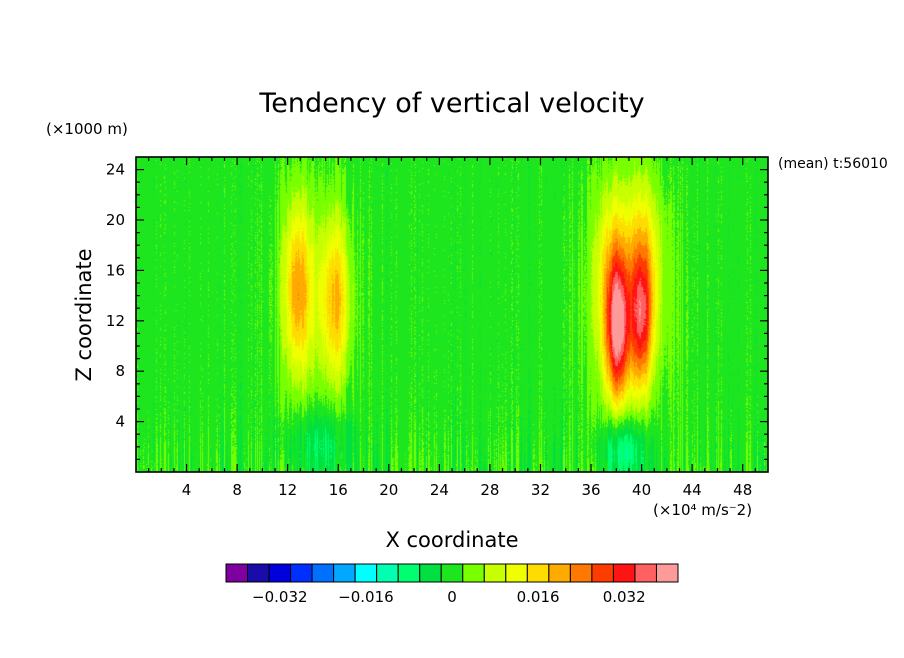 The width and height of the screenshot is (904, 658). Describe the element at coordinates (540, 490) in the screenshot. I see `x-tick-label: 32` at that location.